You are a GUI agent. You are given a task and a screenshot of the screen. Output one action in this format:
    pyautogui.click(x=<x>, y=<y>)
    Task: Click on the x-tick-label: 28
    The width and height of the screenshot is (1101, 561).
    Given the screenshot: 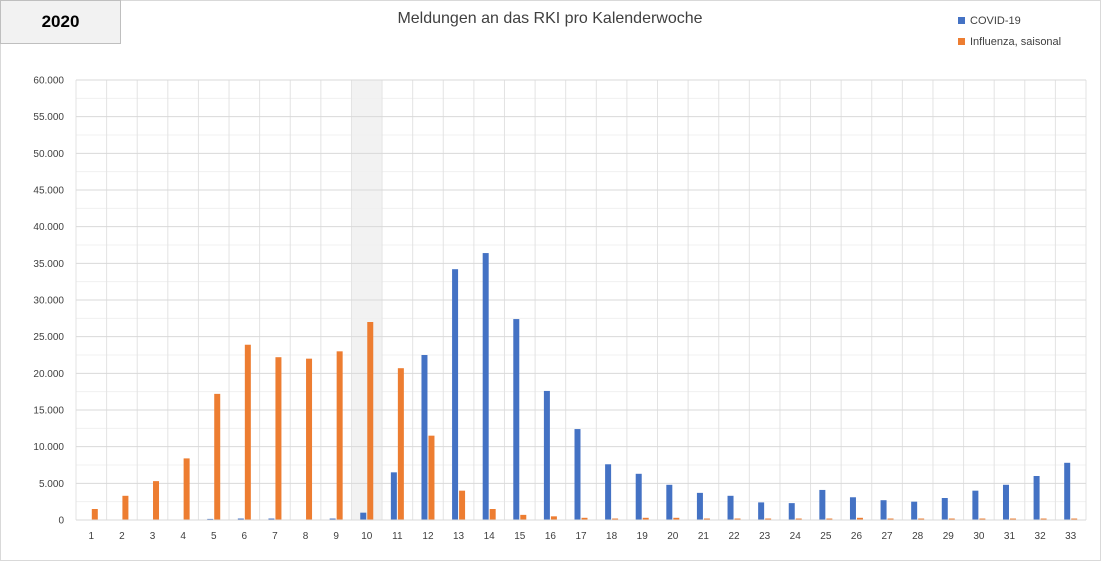 What is the action you would take?
    pyautogui.click(x=918, y=536)
    